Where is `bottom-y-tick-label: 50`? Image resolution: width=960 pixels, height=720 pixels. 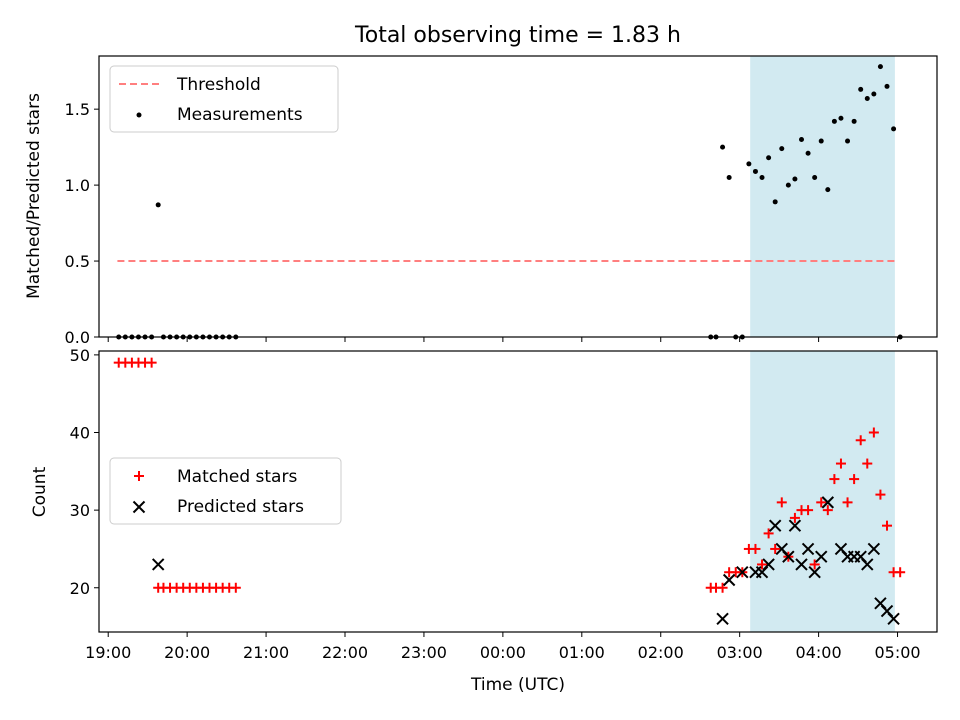
bottom-y-tick-label: 50 is located at coordinates (80, 355).